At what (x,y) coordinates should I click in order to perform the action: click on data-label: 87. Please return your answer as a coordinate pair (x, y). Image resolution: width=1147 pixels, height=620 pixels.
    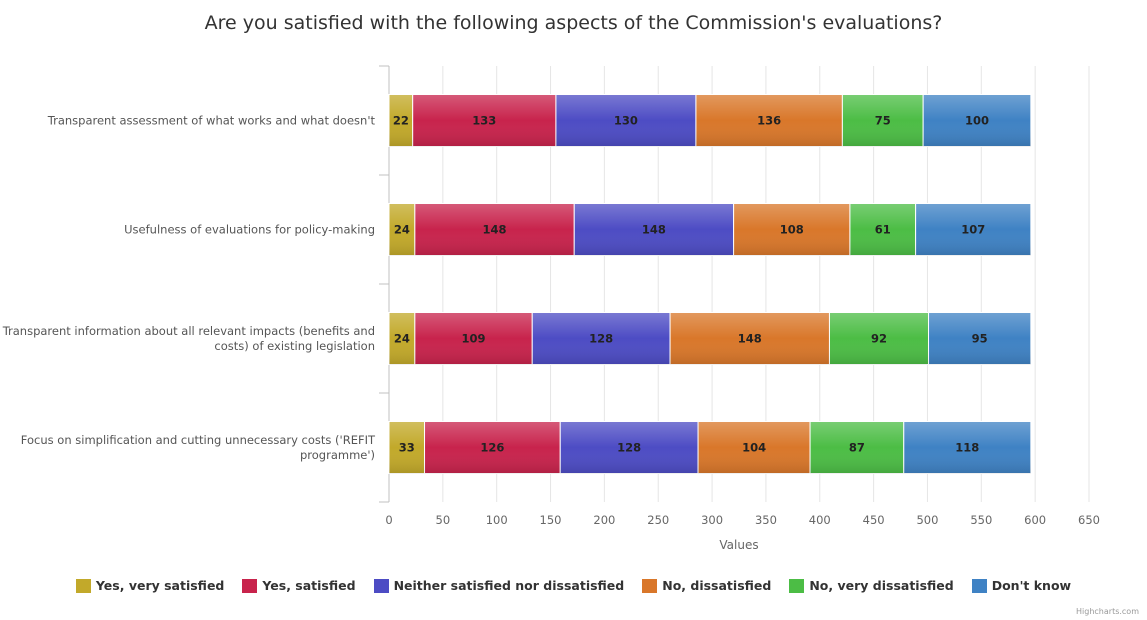
    Looking at the image, I should click on (857, 448).